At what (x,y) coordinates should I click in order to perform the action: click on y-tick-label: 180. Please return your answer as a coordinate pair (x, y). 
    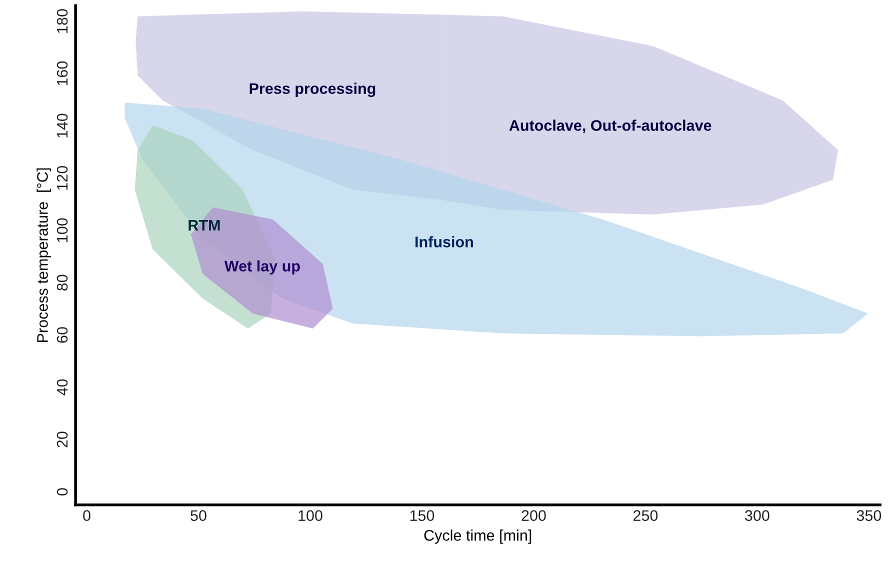
    Looking at the image, I should click on (62, 21).